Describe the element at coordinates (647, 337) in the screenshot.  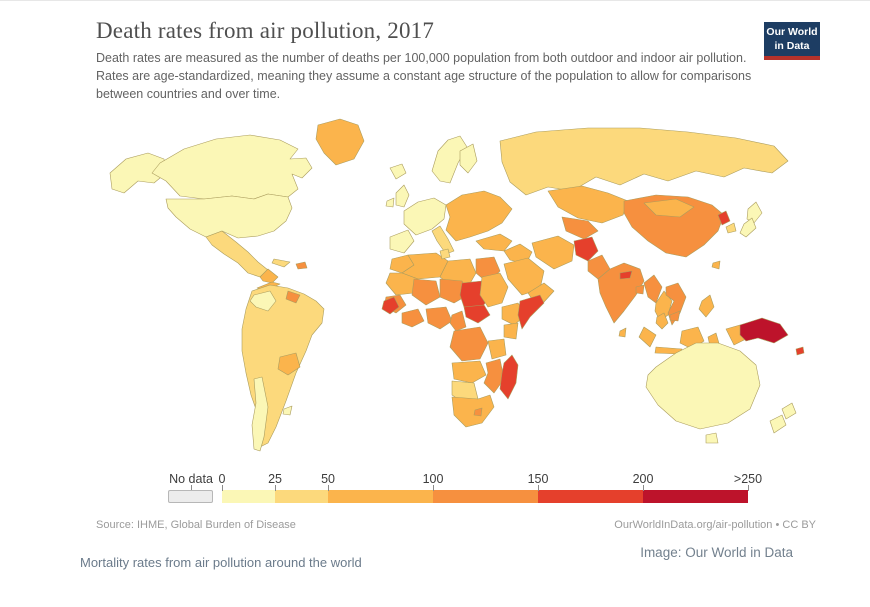
I see `region-sumatra` at that location.